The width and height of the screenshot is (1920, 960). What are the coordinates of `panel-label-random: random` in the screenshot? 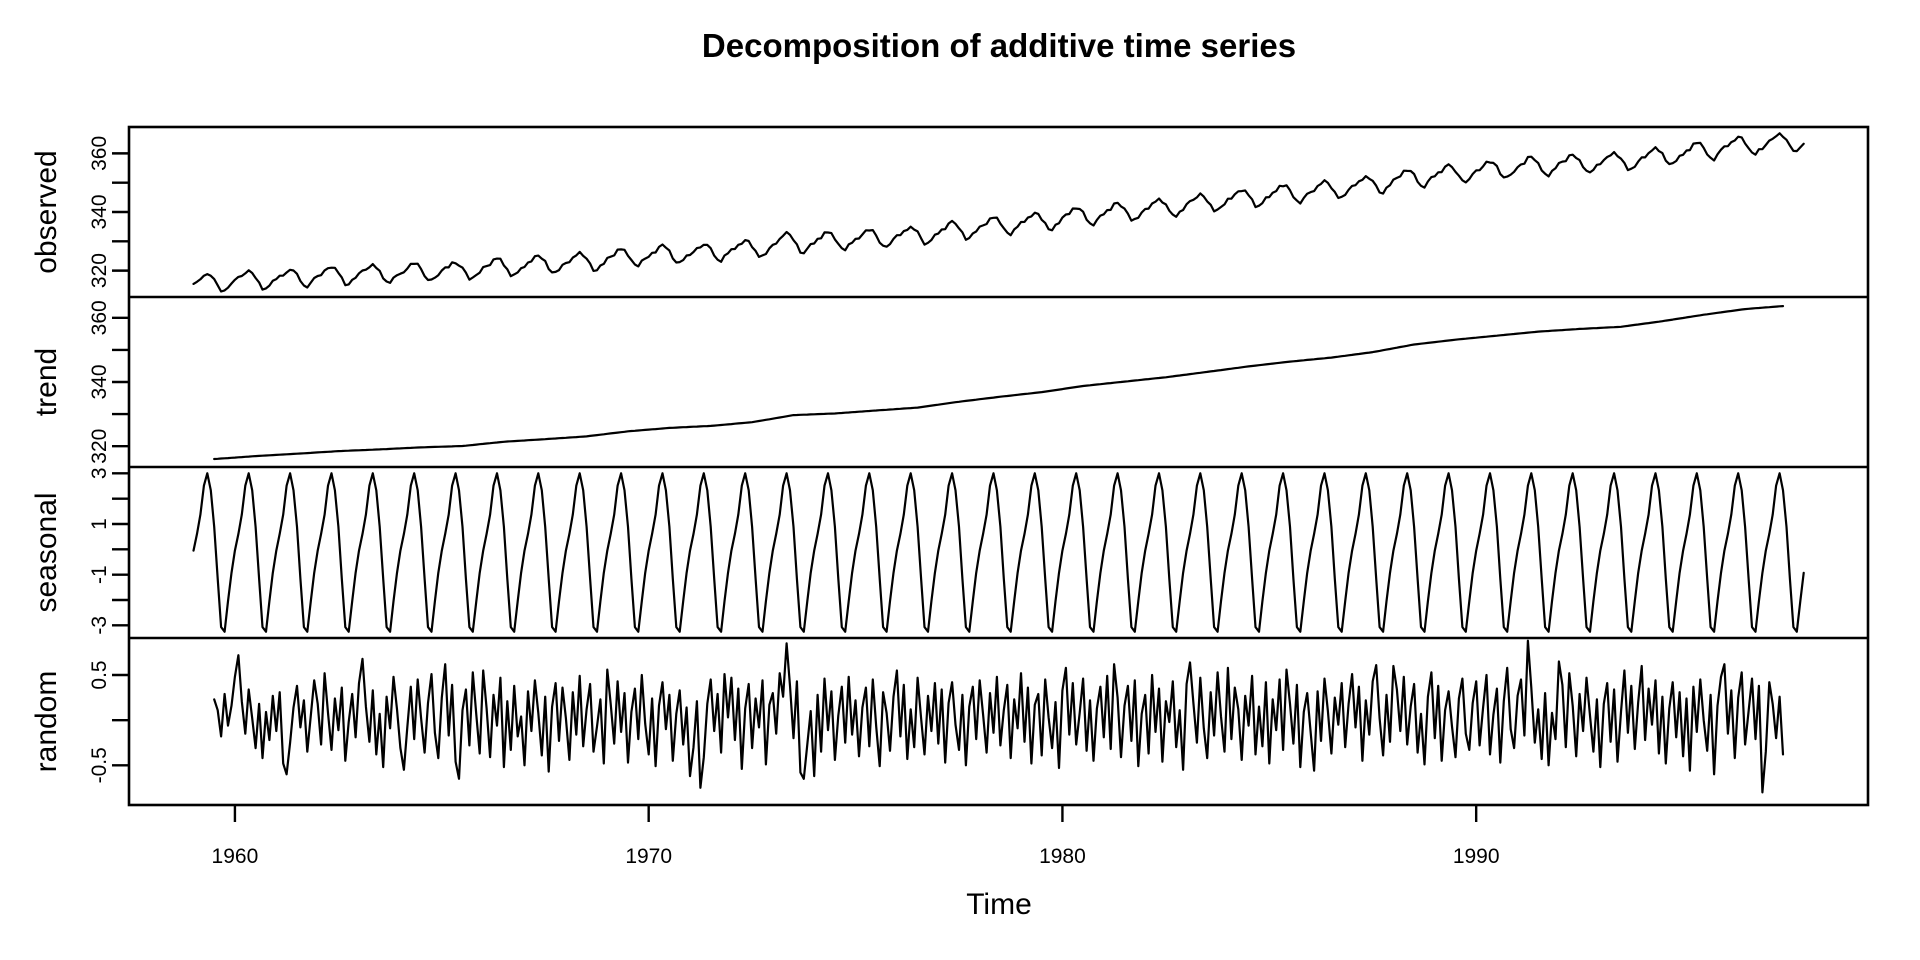 It's located at (46, 722).